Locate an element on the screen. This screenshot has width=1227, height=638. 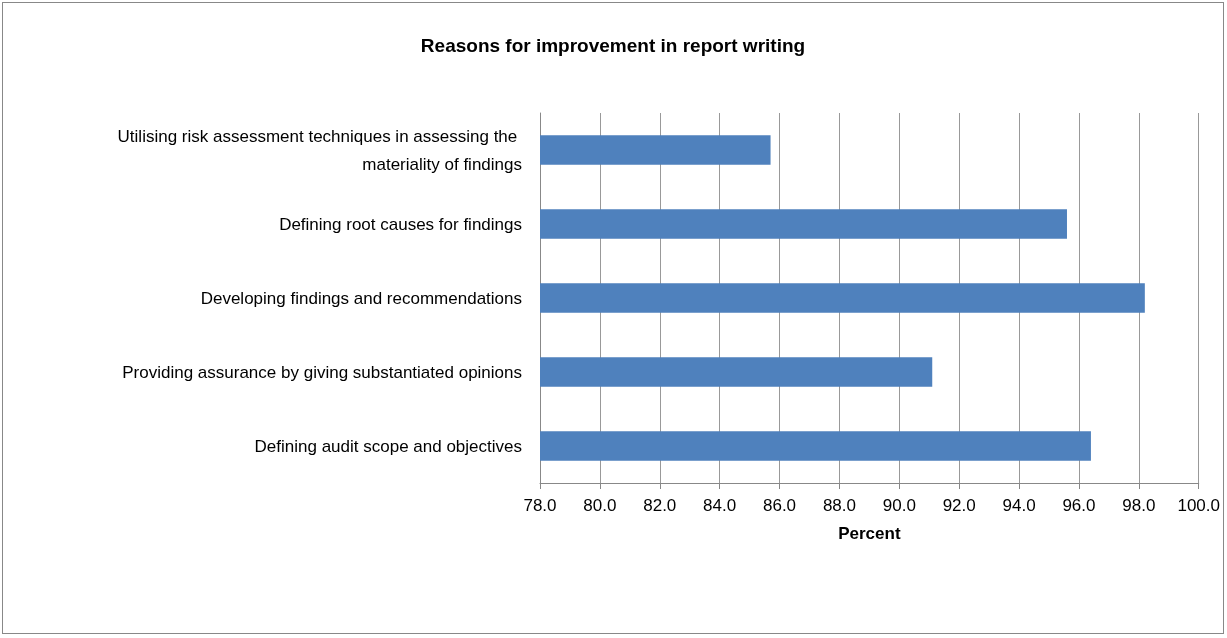
x-tick-label: 82.0 is located at coordinates (660, 505).